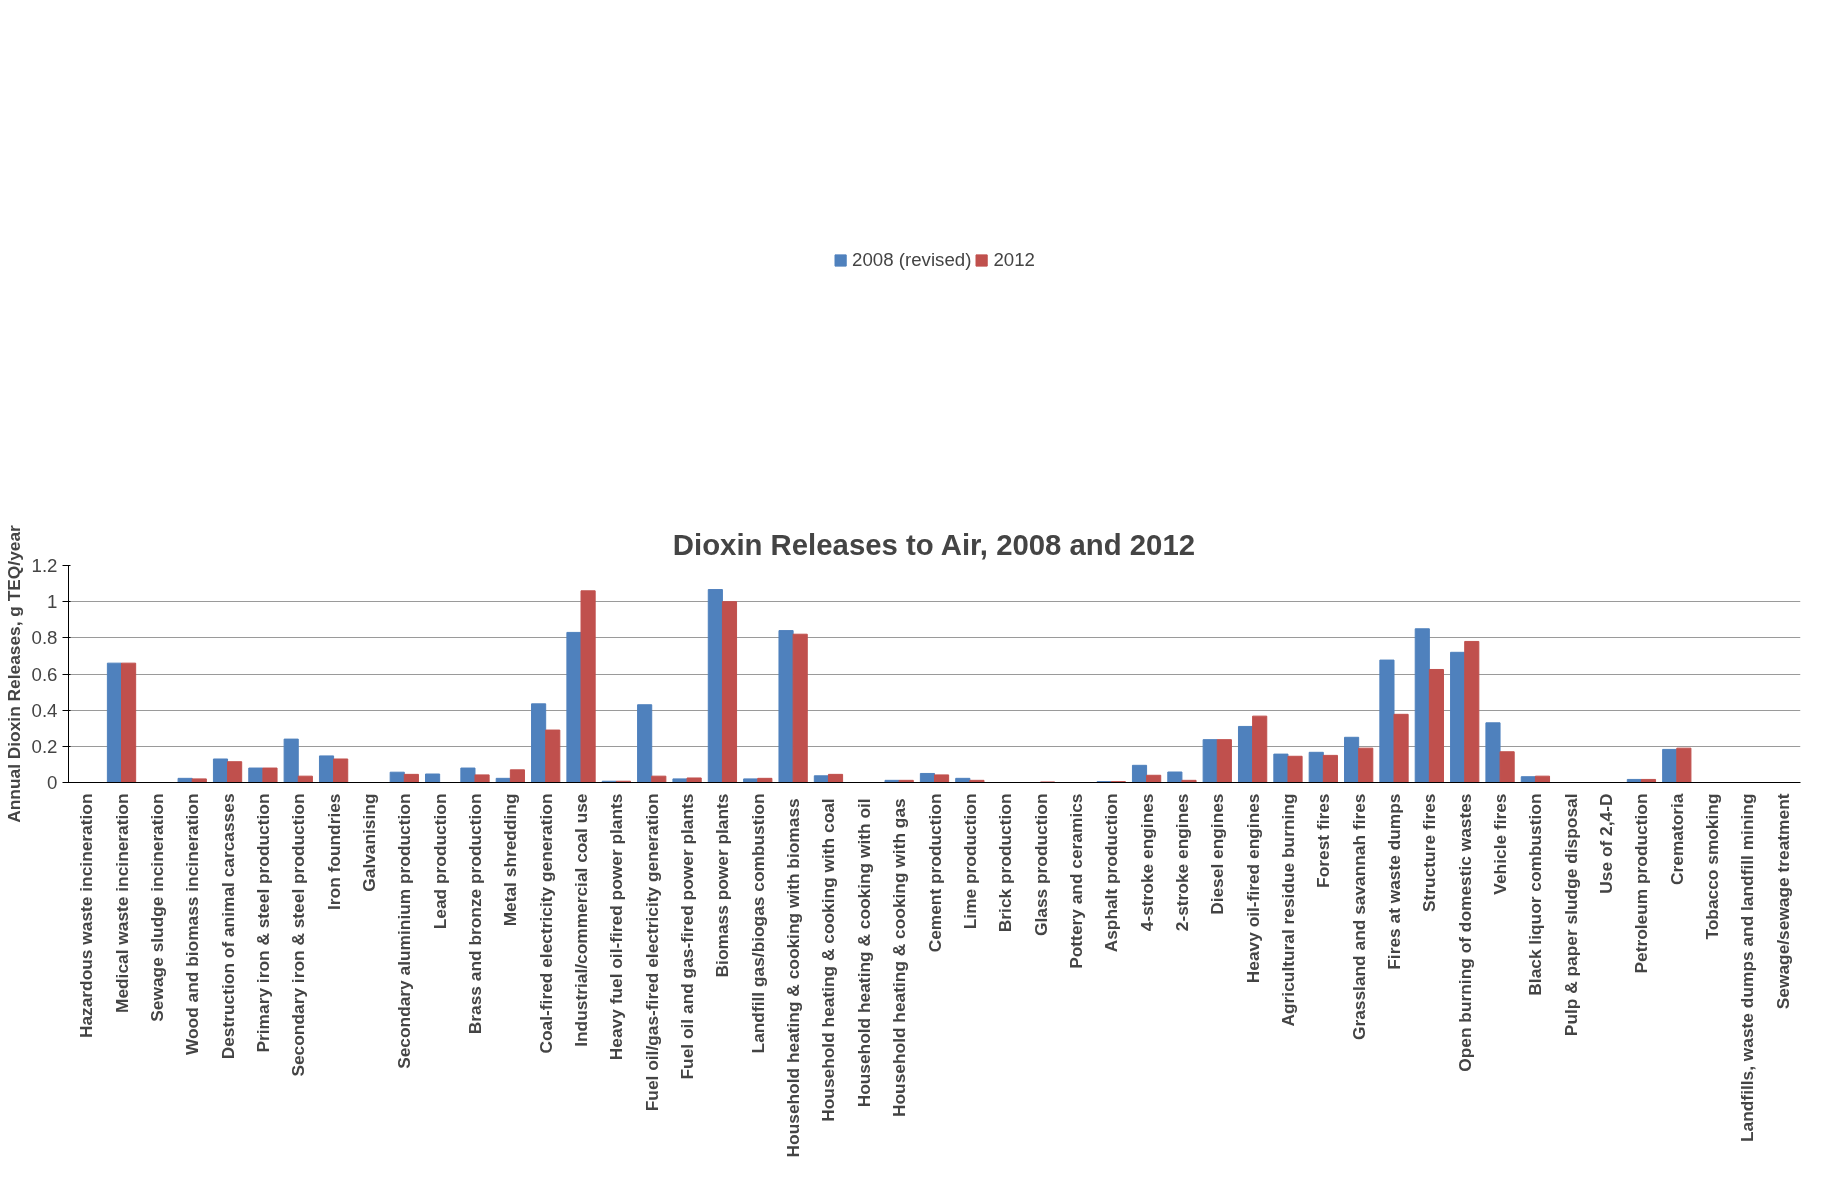 The width and height of the screenshot is (1839, 1180). I want to click on x-tick-label: Galvanising, so click(368, 842).